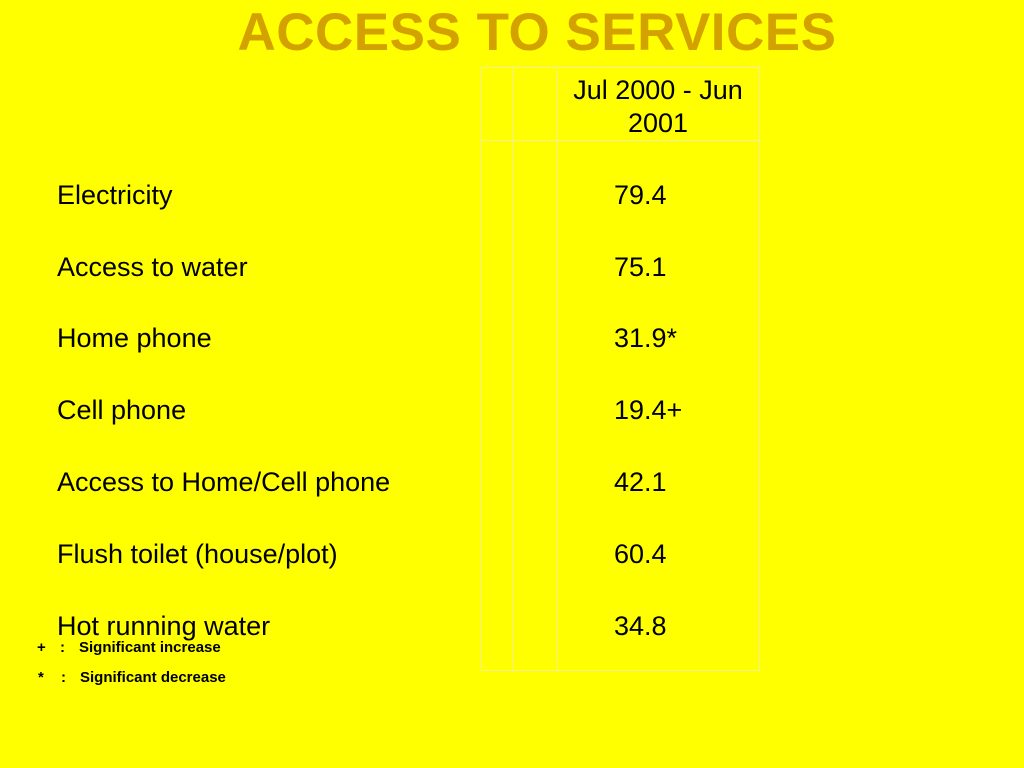 The height and width of the screenshot is (768, 1024). Describe the element at coordinates (150, 647) in the screenshot. I see `legend-text: Significant increase` at that location.